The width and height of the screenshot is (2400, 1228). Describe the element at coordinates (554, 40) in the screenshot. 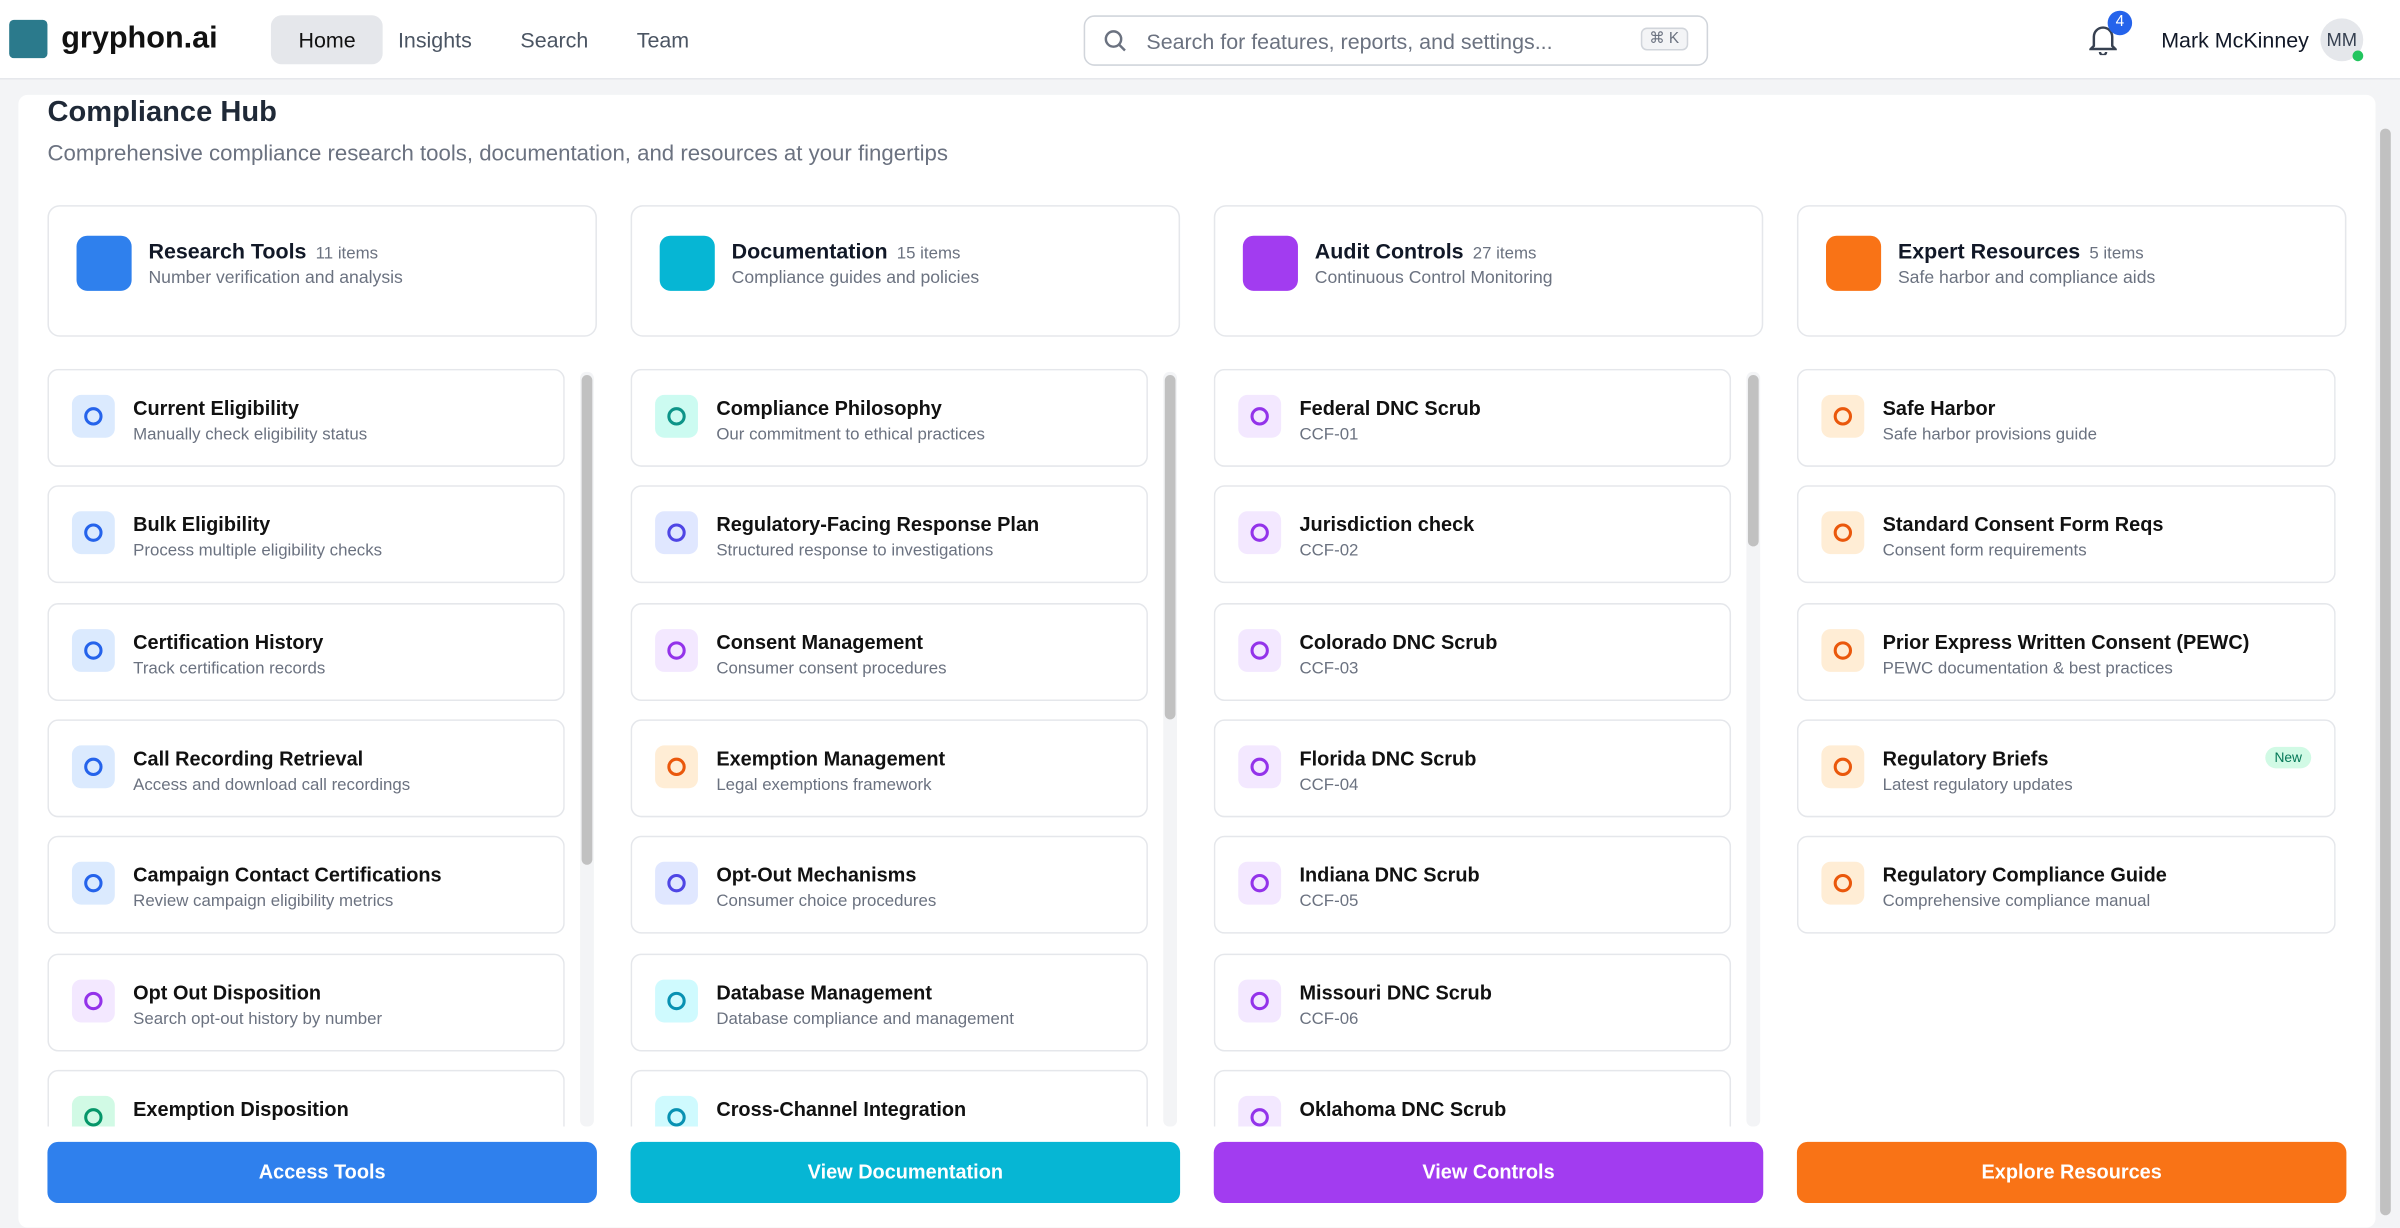

I see `nav-link: Search` at that location.